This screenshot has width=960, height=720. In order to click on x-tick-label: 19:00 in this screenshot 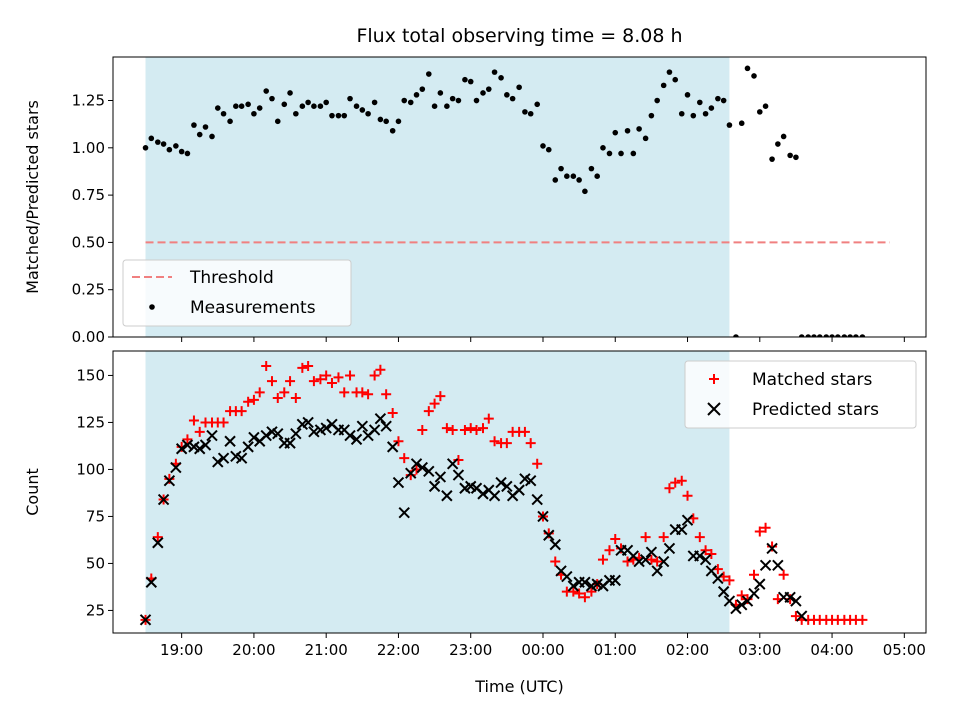, I will do `click(181, 650)`.